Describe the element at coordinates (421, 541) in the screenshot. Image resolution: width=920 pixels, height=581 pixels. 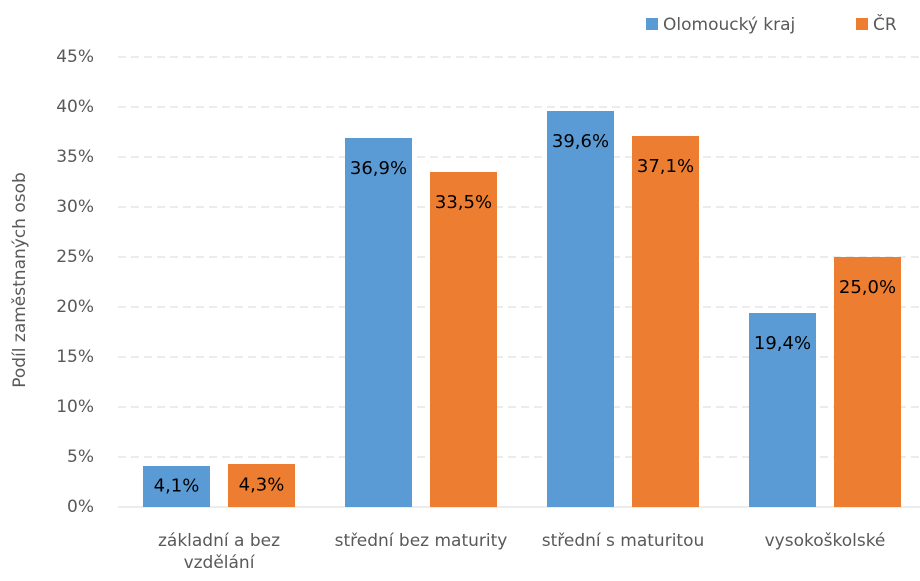
I see `x-tick-label: střední bez maturity` at that location.